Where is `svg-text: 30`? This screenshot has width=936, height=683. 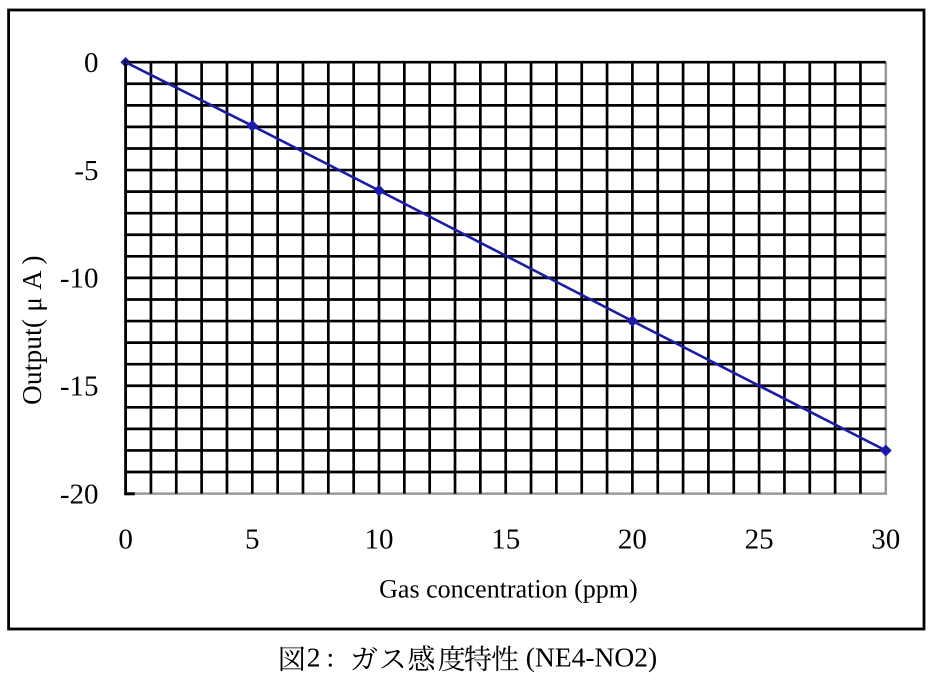
svg-text: 30 is located at coordinates (885, 539).